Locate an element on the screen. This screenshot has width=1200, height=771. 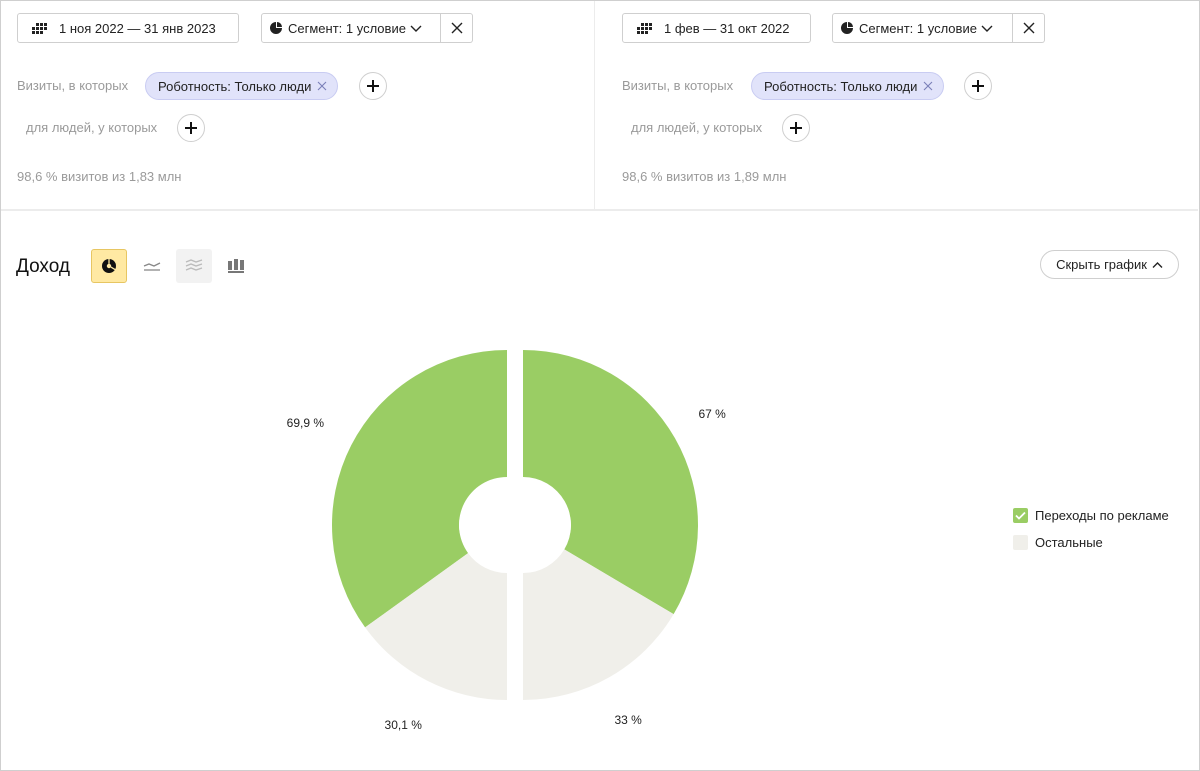
legend-item-other: Остальные is located at coordinates (1058, 542).